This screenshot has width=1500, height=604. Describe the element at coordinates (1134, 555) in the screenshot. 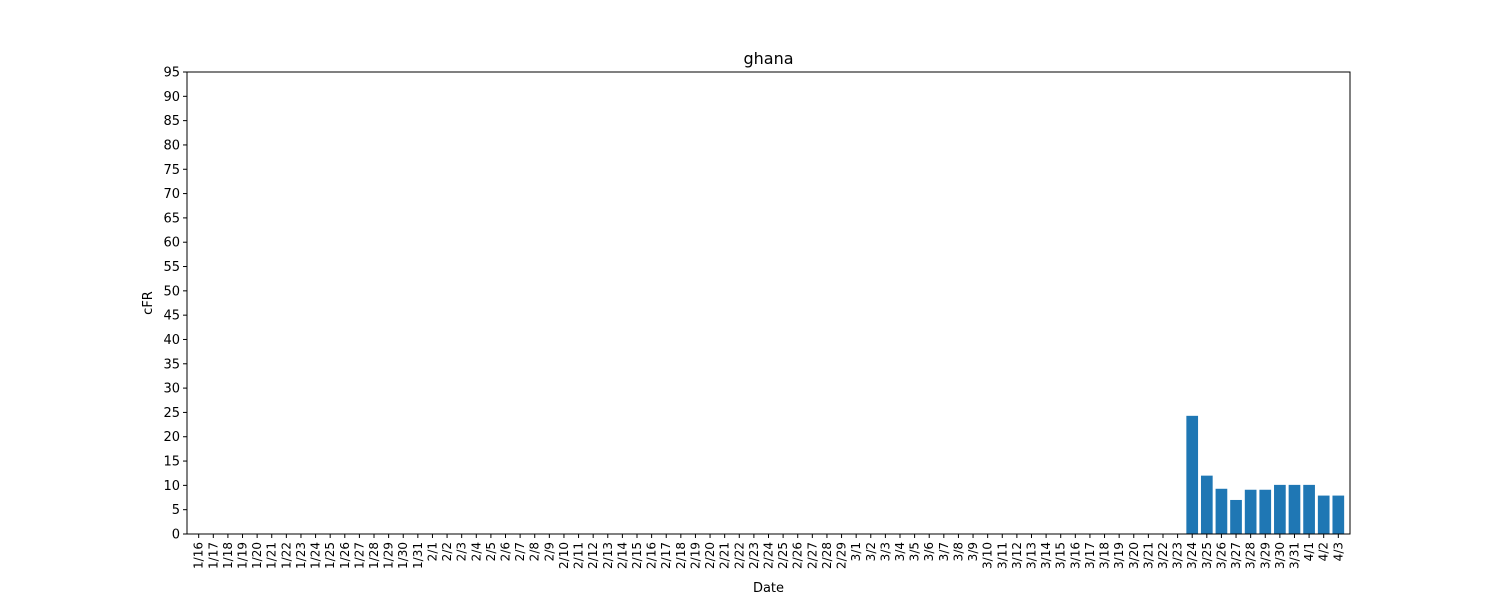

I see `x-tick-label: 3/20` at that location.